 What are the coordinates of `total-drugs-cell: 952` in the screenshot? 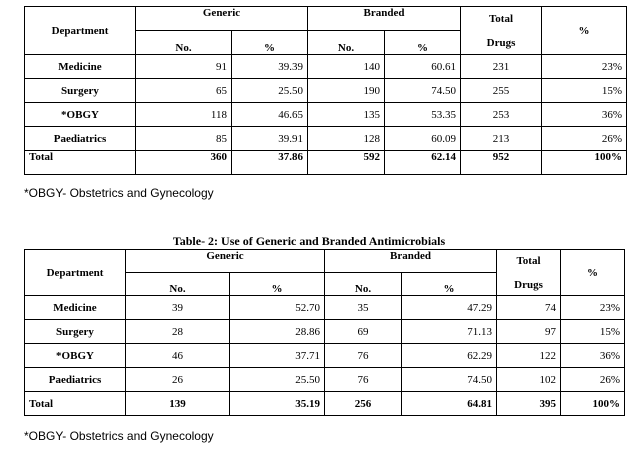 It's located at (501, 162).